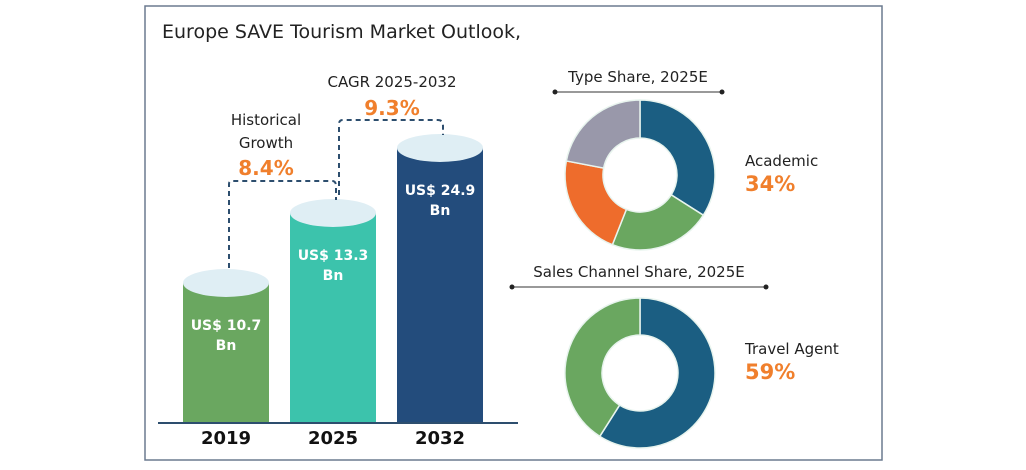 This screenshot has height=470, width=1026. I want to click on bar-2032, so click(440, 285).